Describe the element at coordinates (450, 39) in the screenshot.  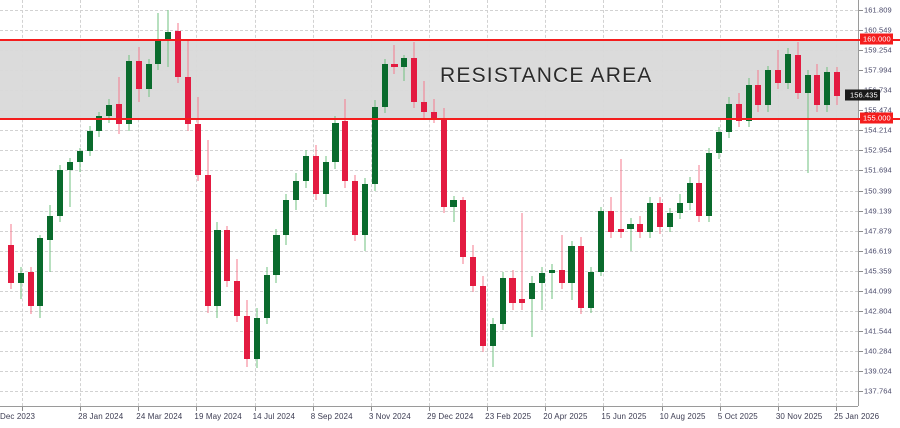
I see `resistance-upper-line` at that location.